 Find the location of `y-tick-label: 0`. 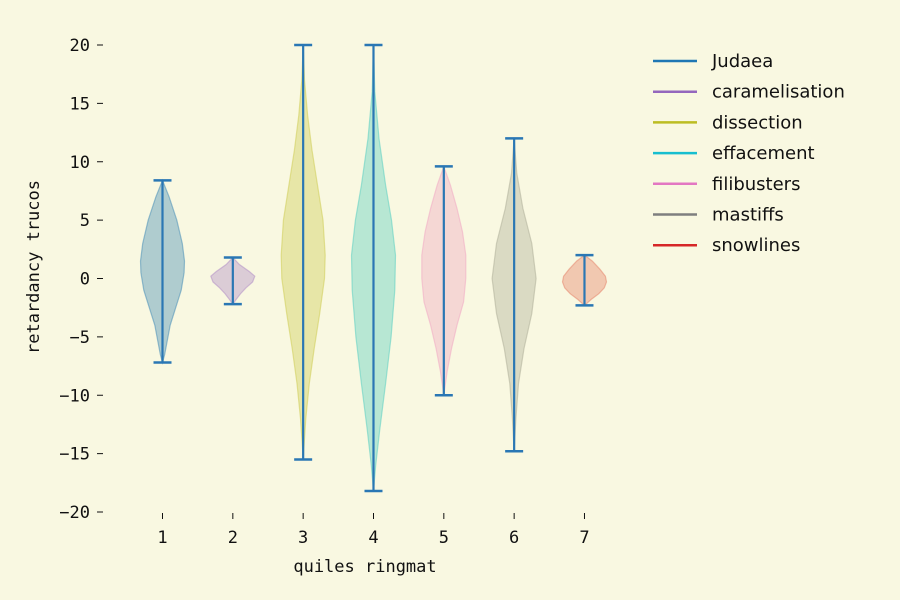

y-tick-label: 0 is located at coordinates (85, 280).